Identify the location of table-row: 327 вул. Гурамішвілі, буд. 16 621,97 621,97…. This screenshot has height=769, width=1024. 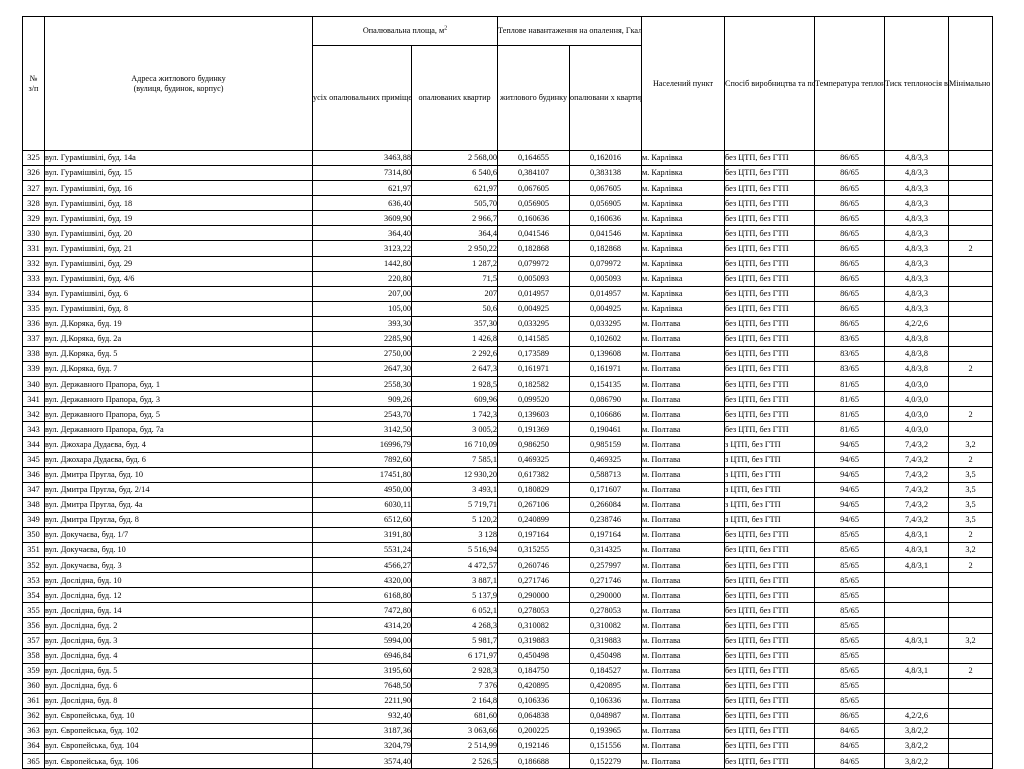
(508, 188).